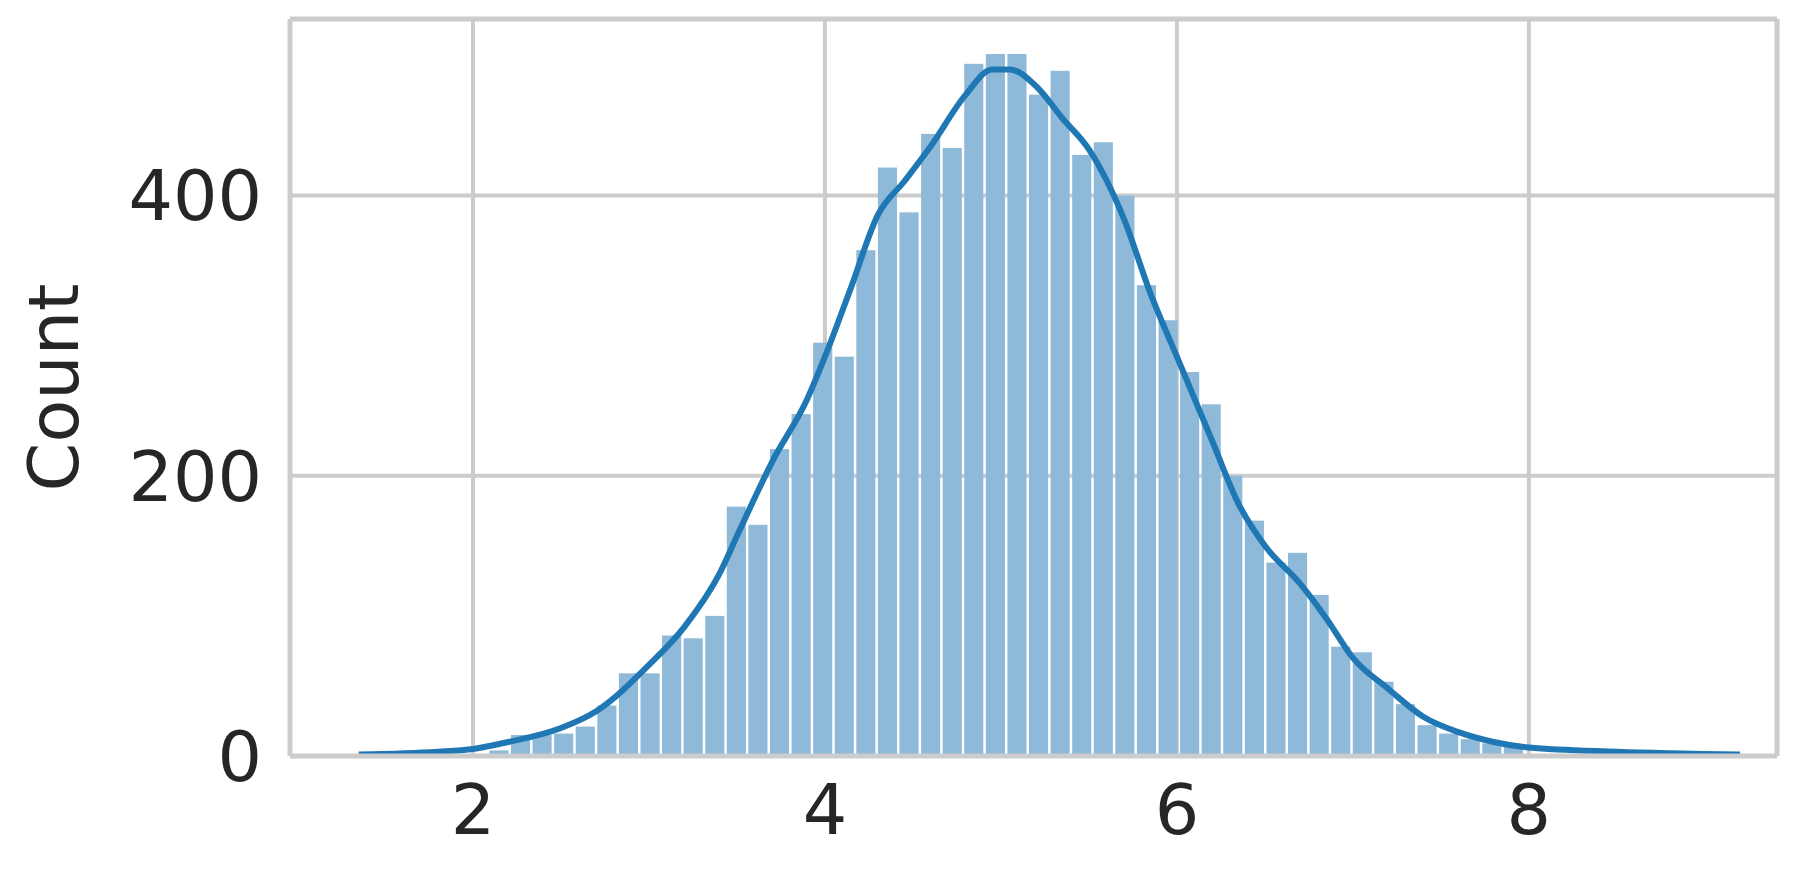 The height and width of the screenshot is (889, 1796). What do you see at coordinates (195, 196) in the screenshot?
I see `y-tick-label: 400` at bounding box center [195, 196].